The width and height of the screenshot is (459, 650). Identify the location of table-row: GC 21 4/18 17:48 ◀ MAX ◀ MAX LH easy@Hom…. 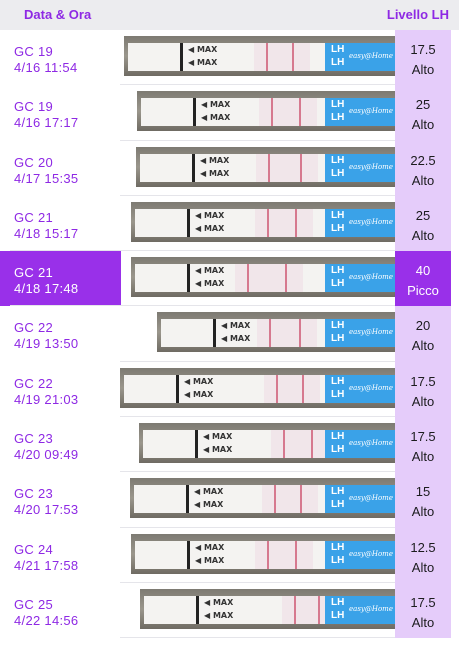
(229, 279).